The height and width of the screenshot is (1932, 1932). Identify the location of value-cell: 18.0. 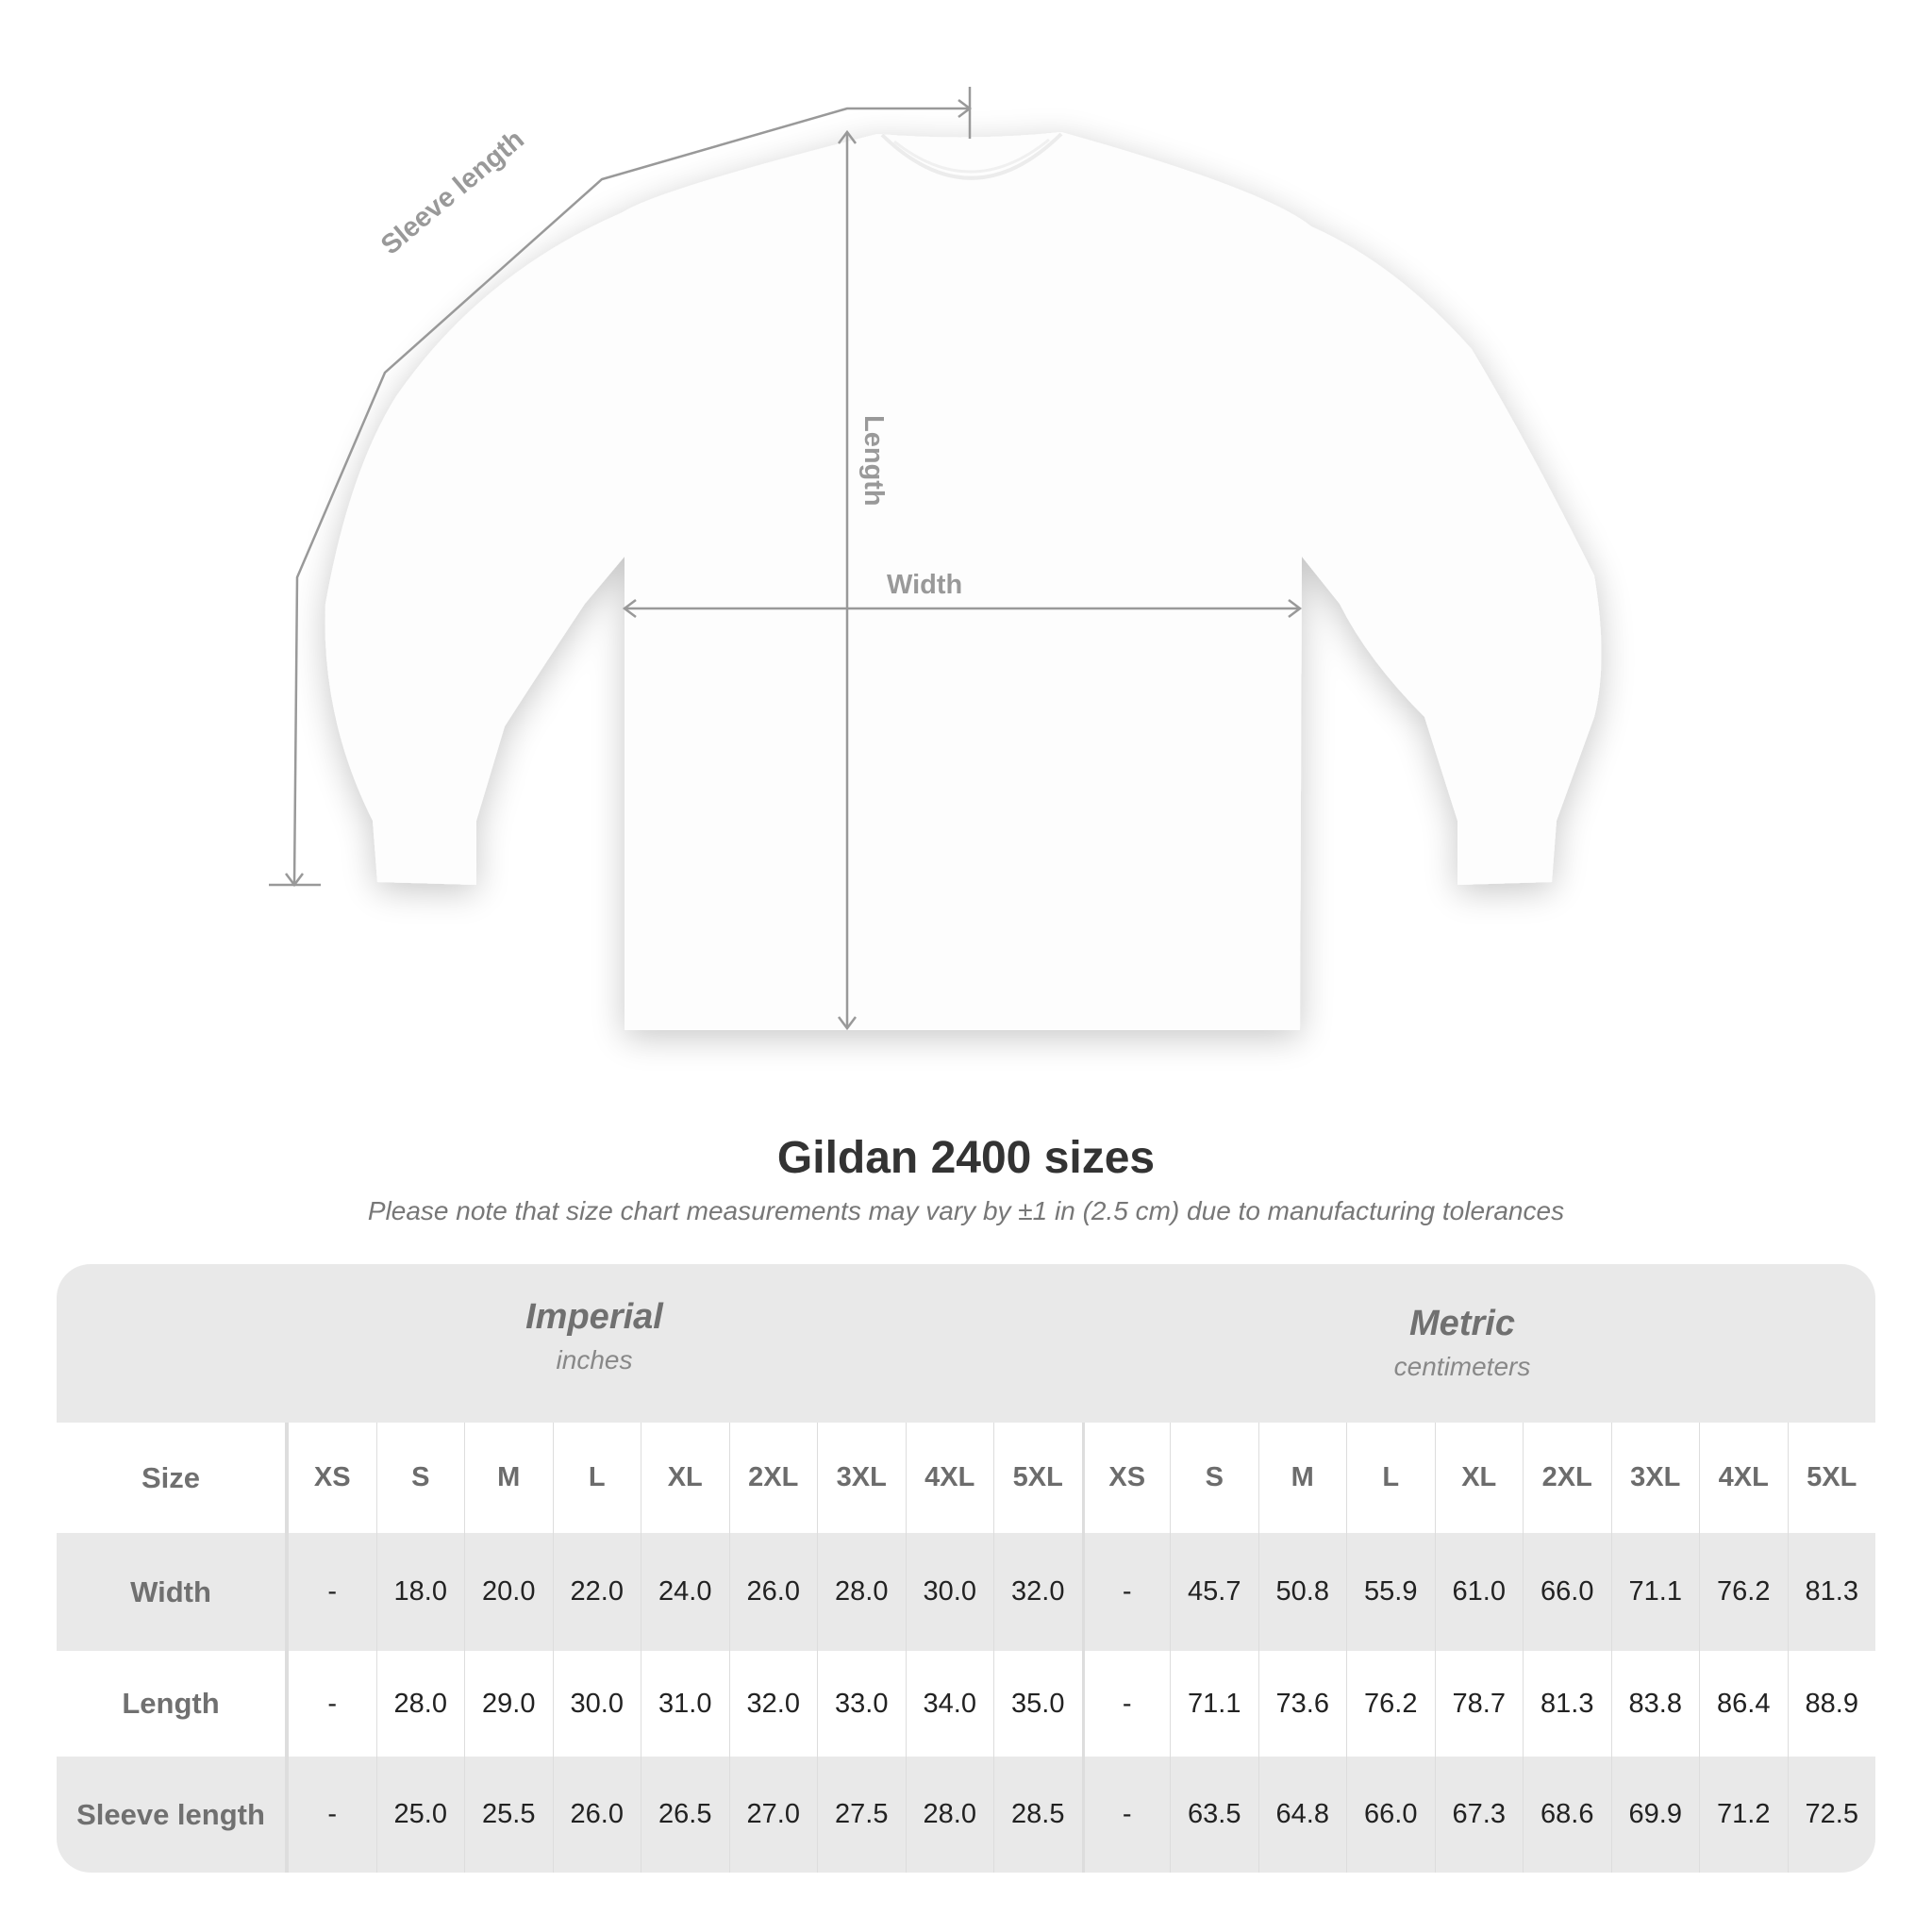
(420, 1592).